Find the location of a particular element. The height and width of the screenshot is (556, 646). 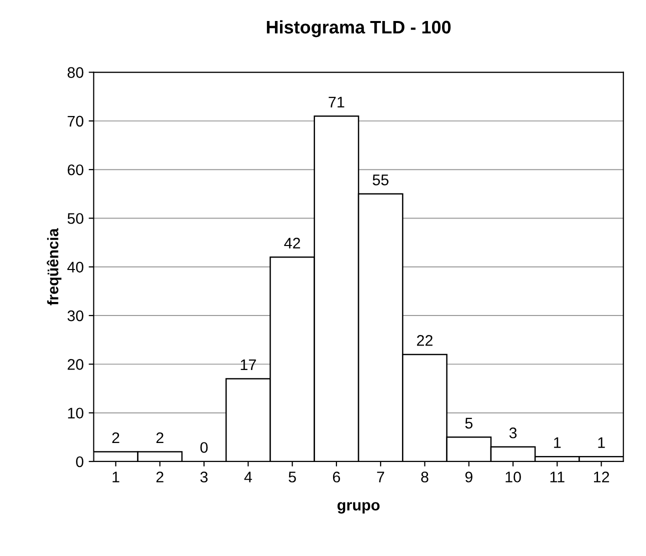

y-tick-label: 80 is located at coordinates (76, 72).